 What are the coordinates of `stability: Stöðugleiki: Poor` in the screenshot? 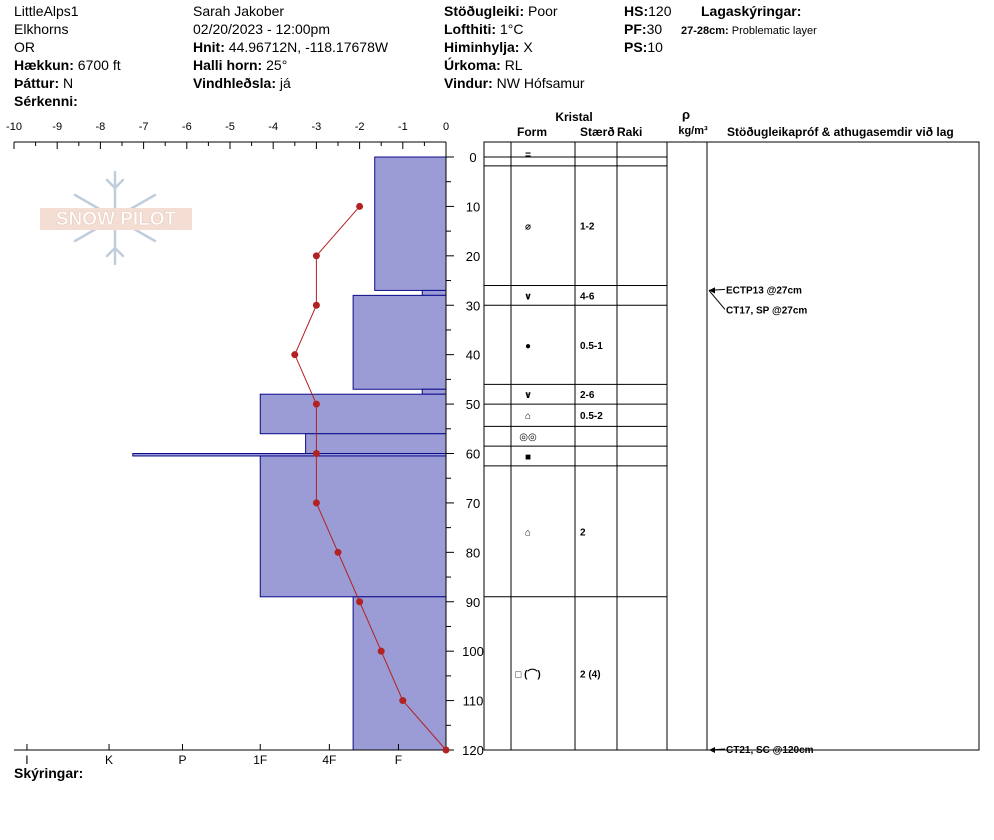 It's located at (501, 11).